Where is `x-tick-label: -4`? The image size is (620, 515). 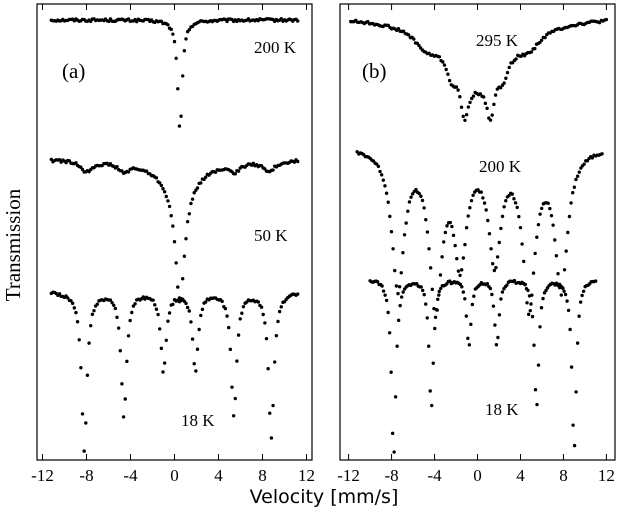 x-tick-label: -4 is located at coordinates (434, 475).